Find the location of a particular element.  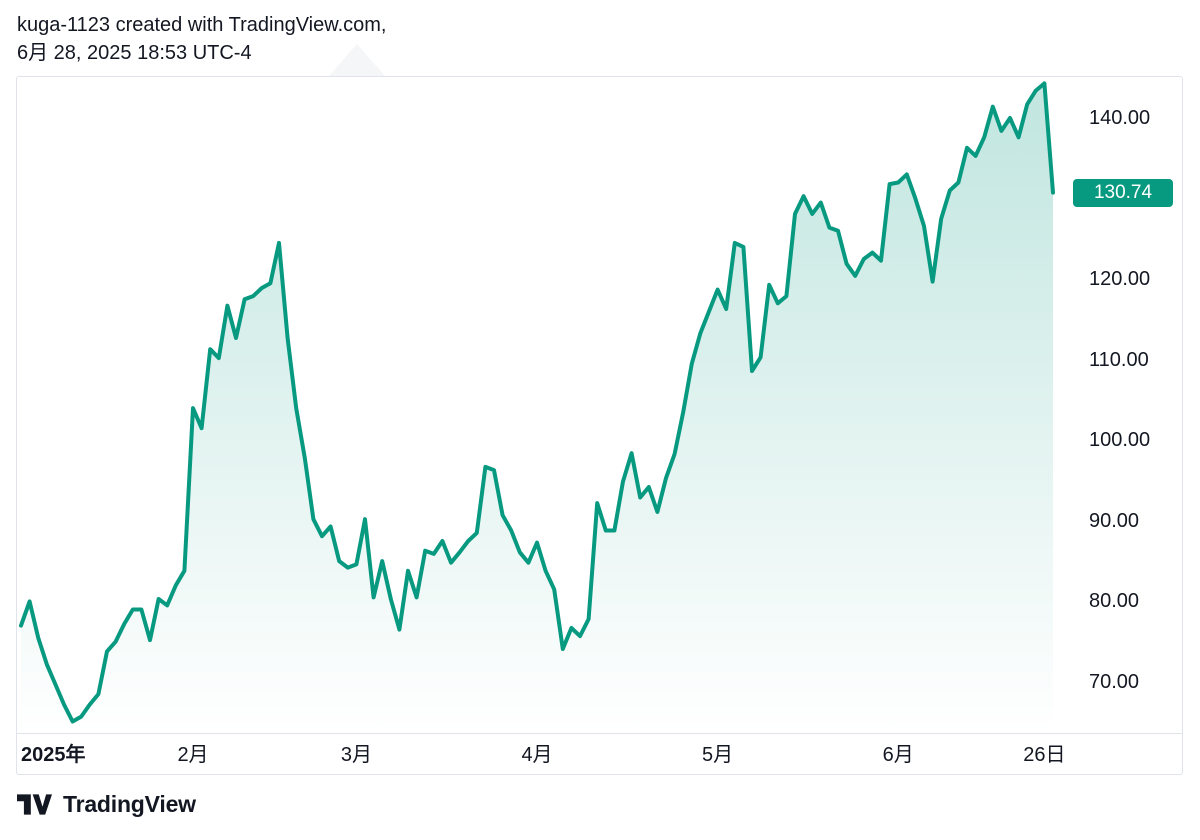

price-axis-label: 70.00 is located at coordinates (1114, 681).